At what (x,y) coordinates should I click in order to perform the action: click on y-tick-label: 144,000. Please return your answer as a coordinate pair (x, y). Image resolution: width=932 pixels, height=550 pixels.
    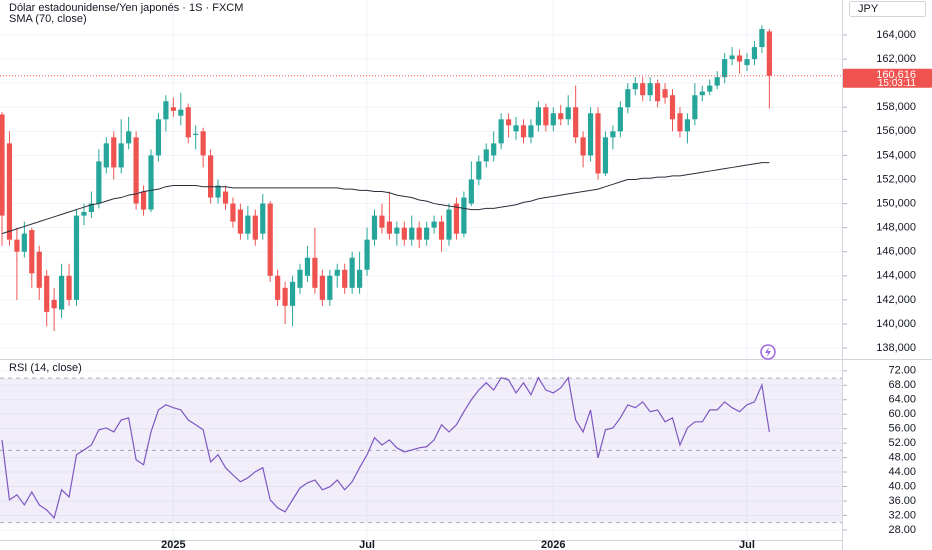
    Looking at the image, I should click on (896, 276).